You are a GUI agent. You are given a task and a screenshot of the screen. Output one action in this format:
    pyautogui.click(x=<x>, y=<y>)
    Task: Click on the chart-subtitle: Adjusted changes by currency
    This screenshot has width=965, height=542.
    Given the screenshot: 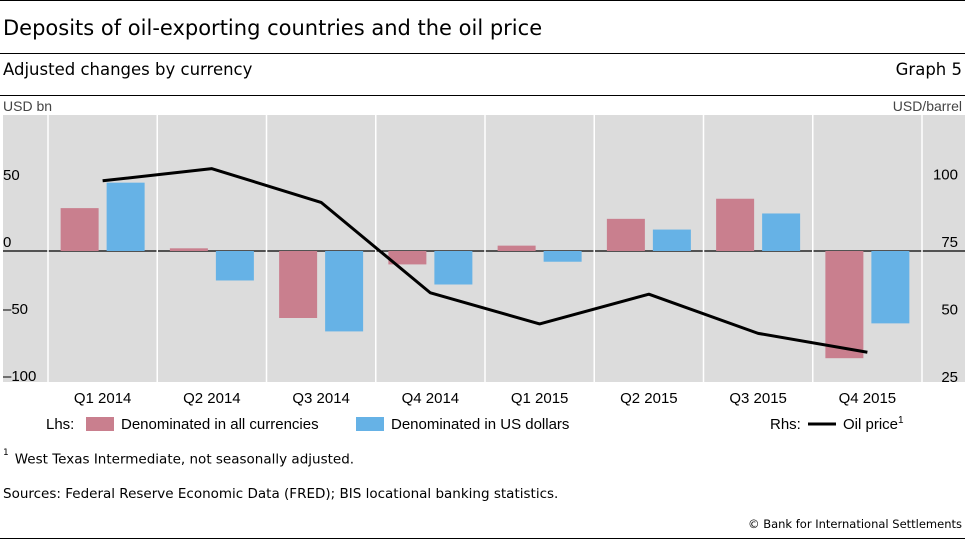 What is the action you would take?
    pyautogui.click(x=128, y=69)
    